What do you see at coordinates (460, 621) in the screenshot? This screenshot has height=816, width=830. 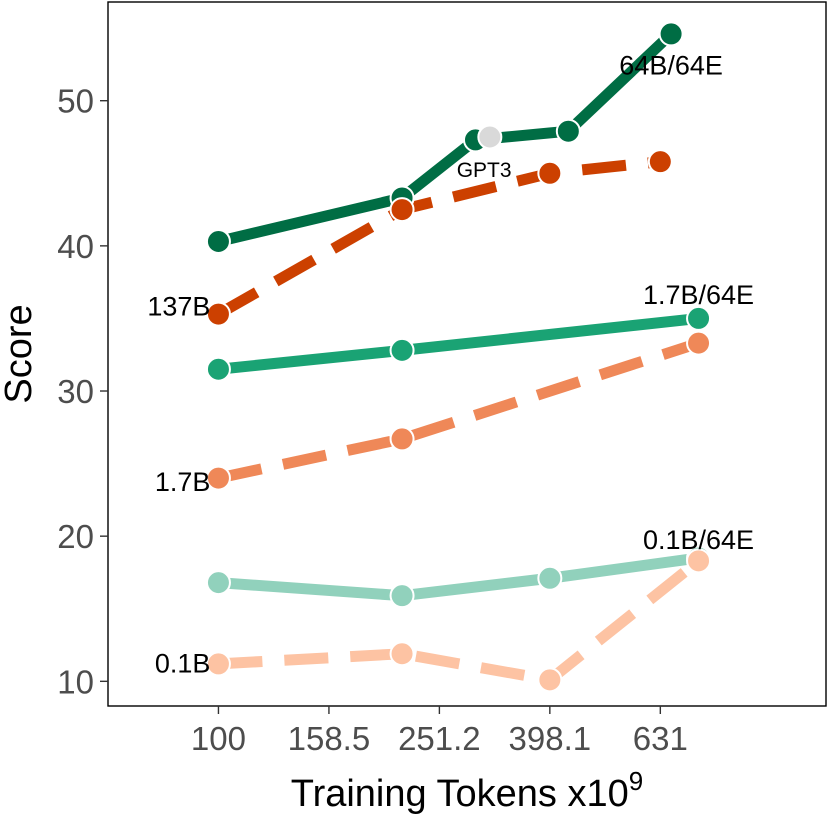 I see `series-line-0-1b` at bounding box center [460, 621].